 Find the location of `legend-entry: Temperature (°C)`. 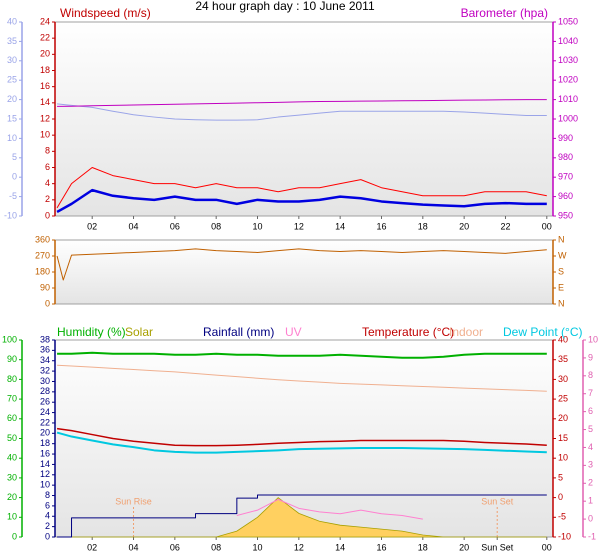

legend-entry: Temperature (°C) is located at coordinates (408, 332).